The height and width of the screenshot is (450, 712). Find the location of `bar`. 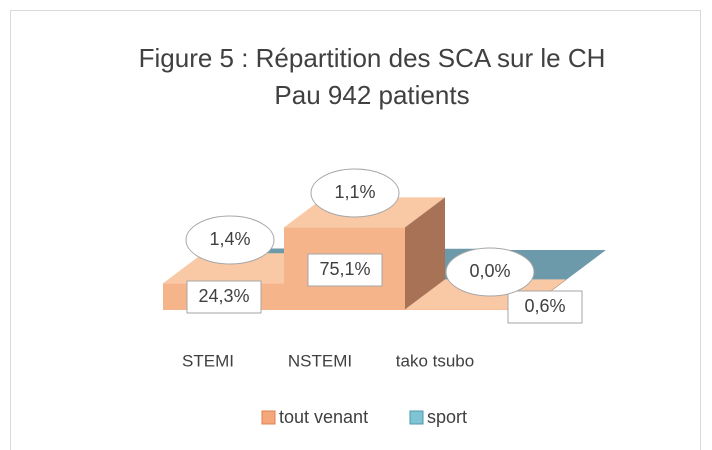

bar is located at coordinates (465, 309).